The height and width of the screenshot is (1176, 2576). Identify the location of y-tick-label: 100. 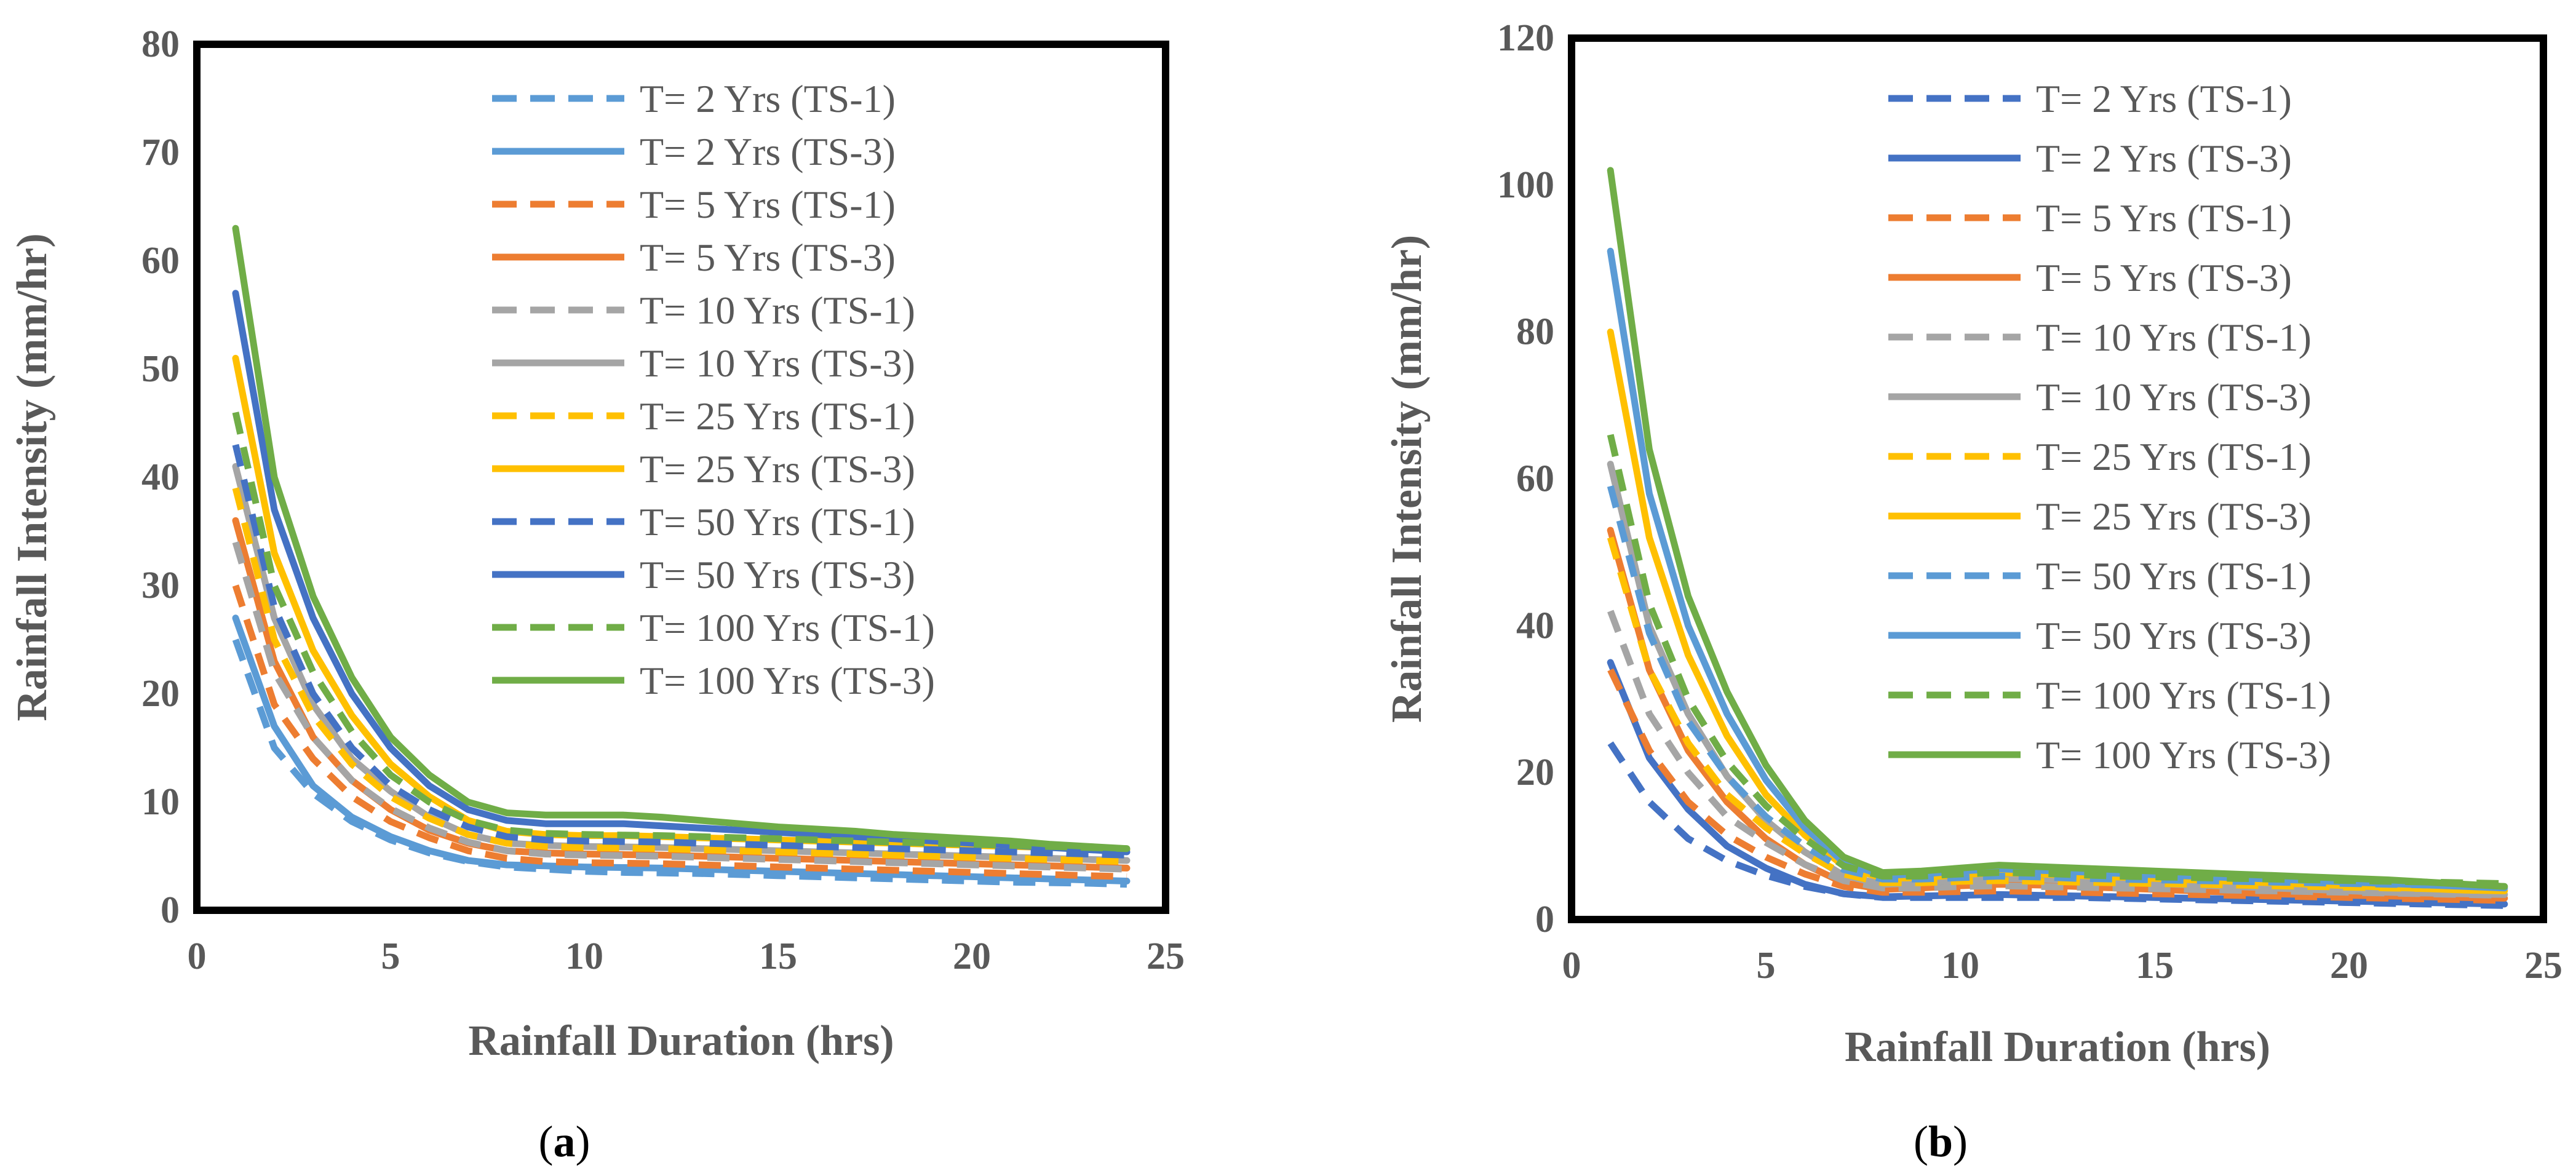
(1525, 185).